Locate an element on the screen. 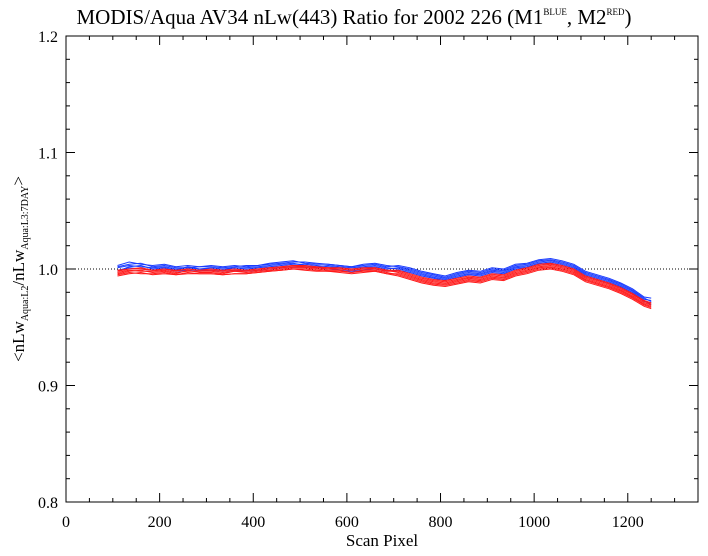  x-tick-label: 0 is located at coordinates (66, 522).